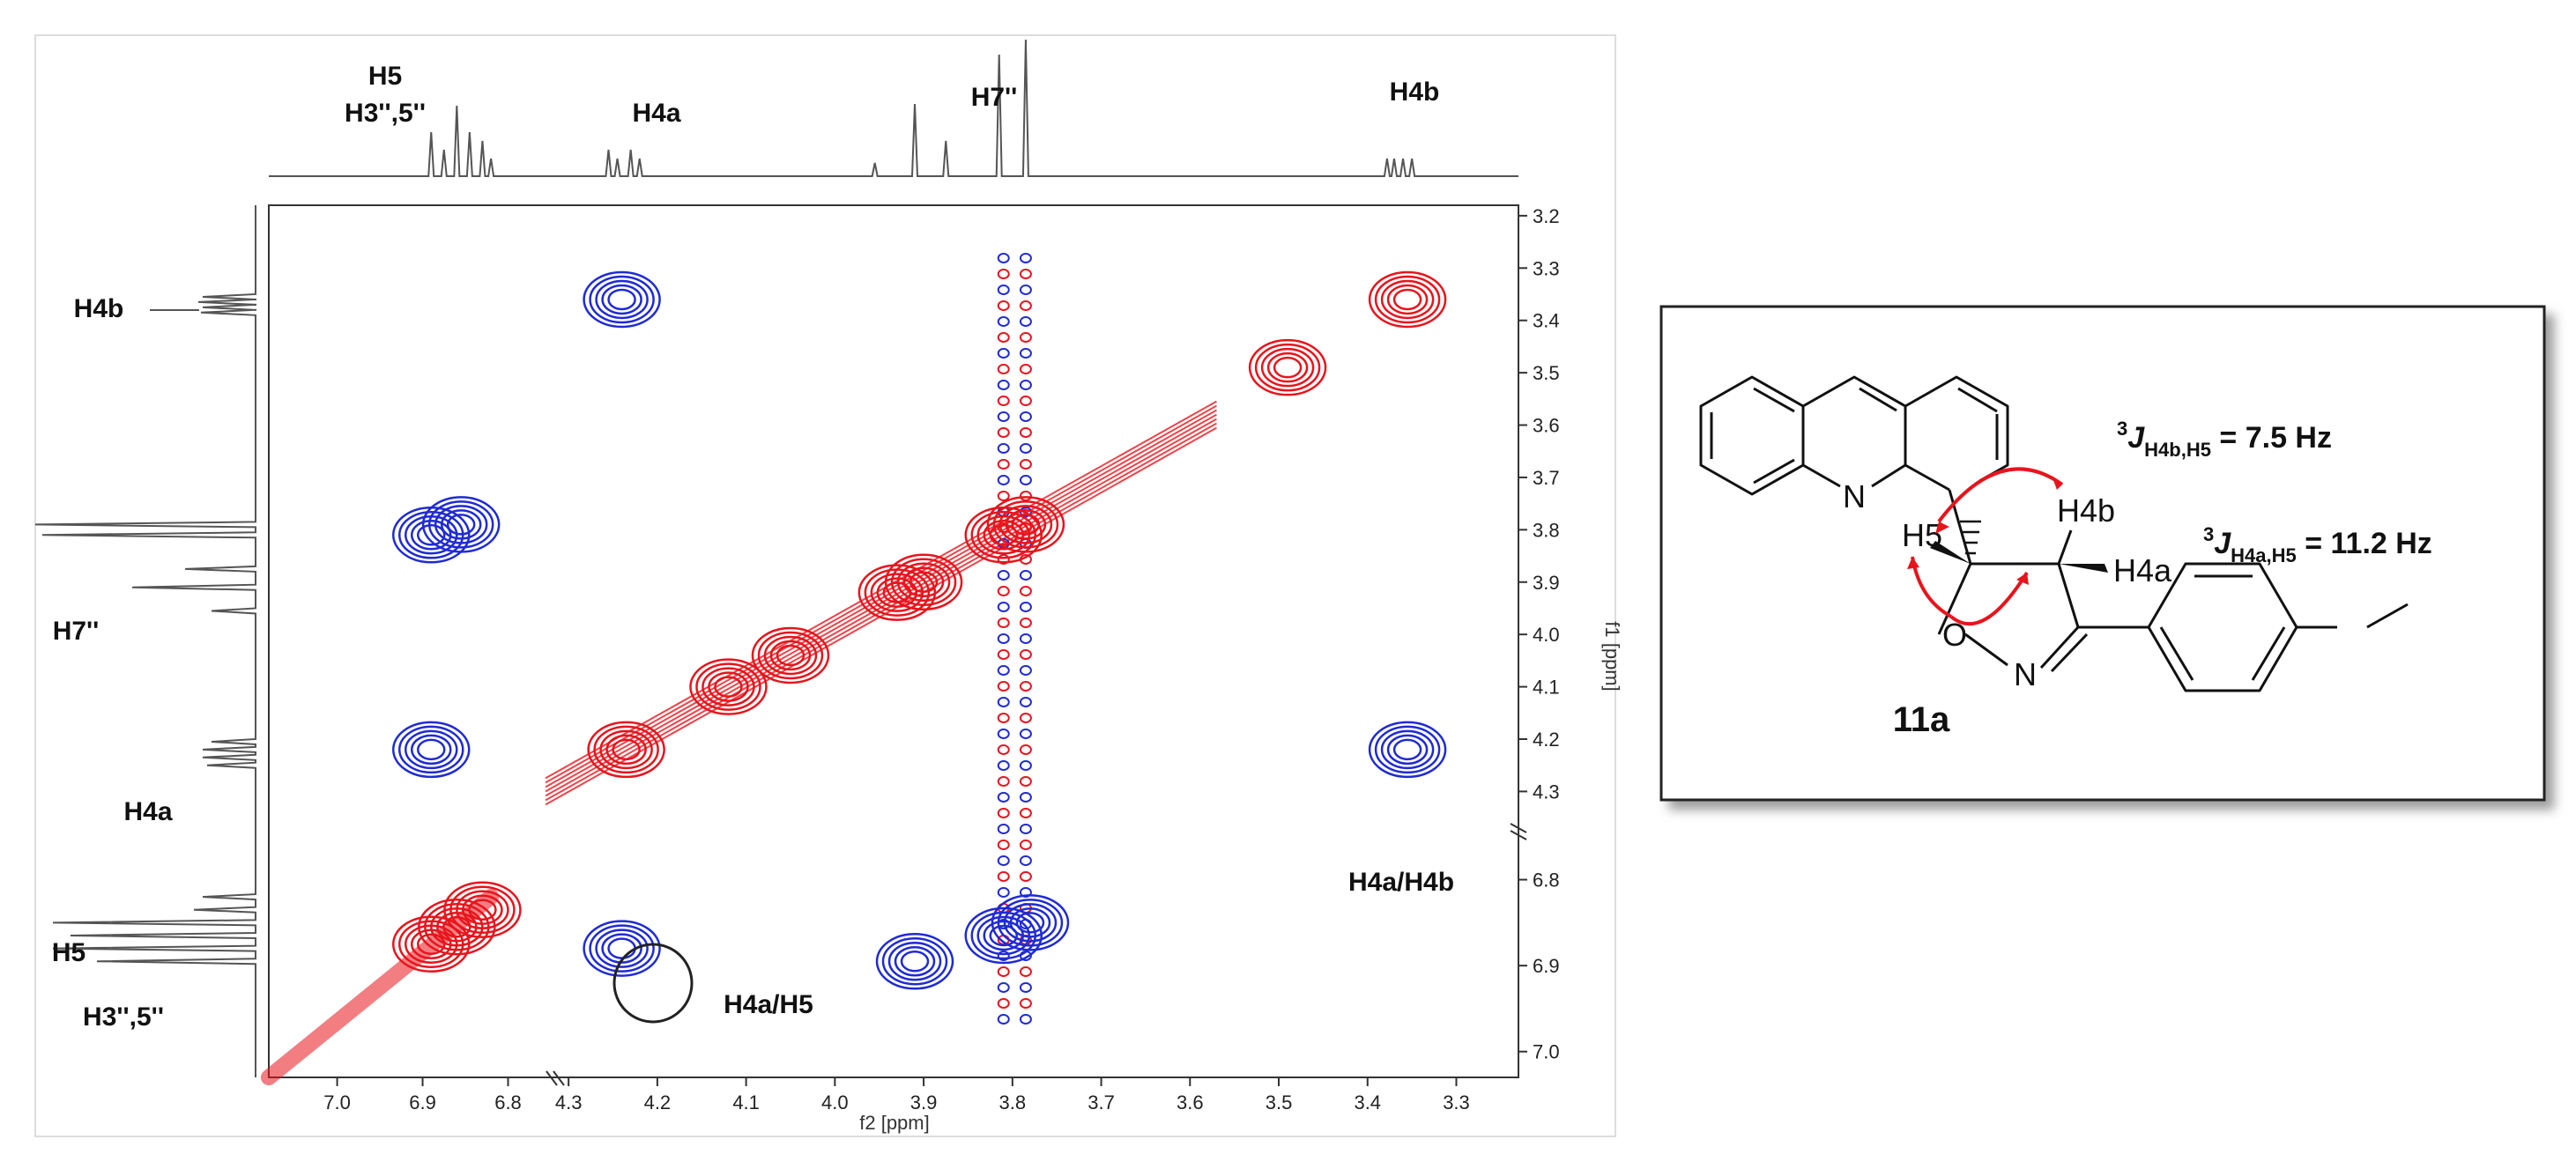  Describe the element at coordinates (893, 108) in the screenshot. I see `top-trace-path` at that location.